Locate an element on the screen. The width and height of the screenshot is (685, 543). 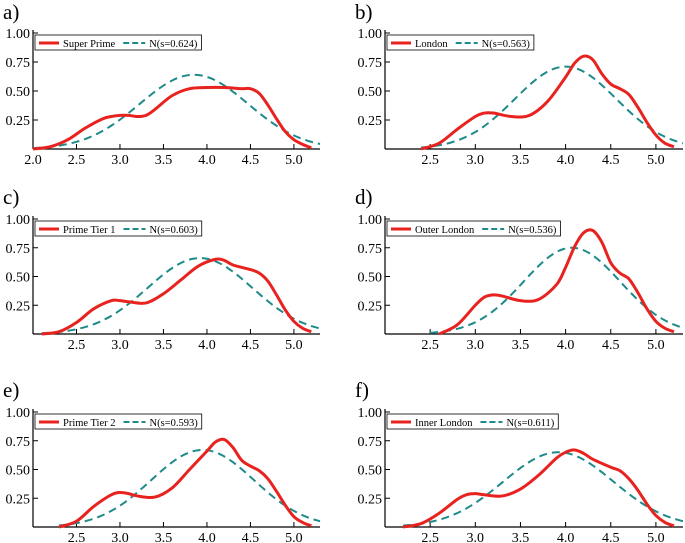
panel-label: c) is located at coordinates (11, 197).